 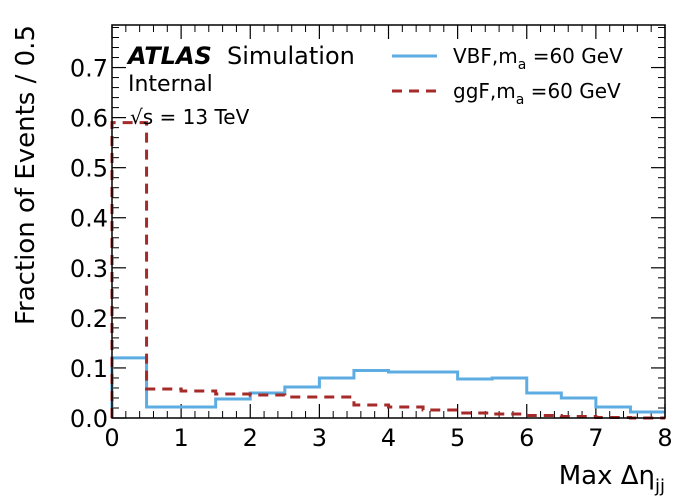 I want to click on y-tick-label: 0.2, so click(x=89, y=319).